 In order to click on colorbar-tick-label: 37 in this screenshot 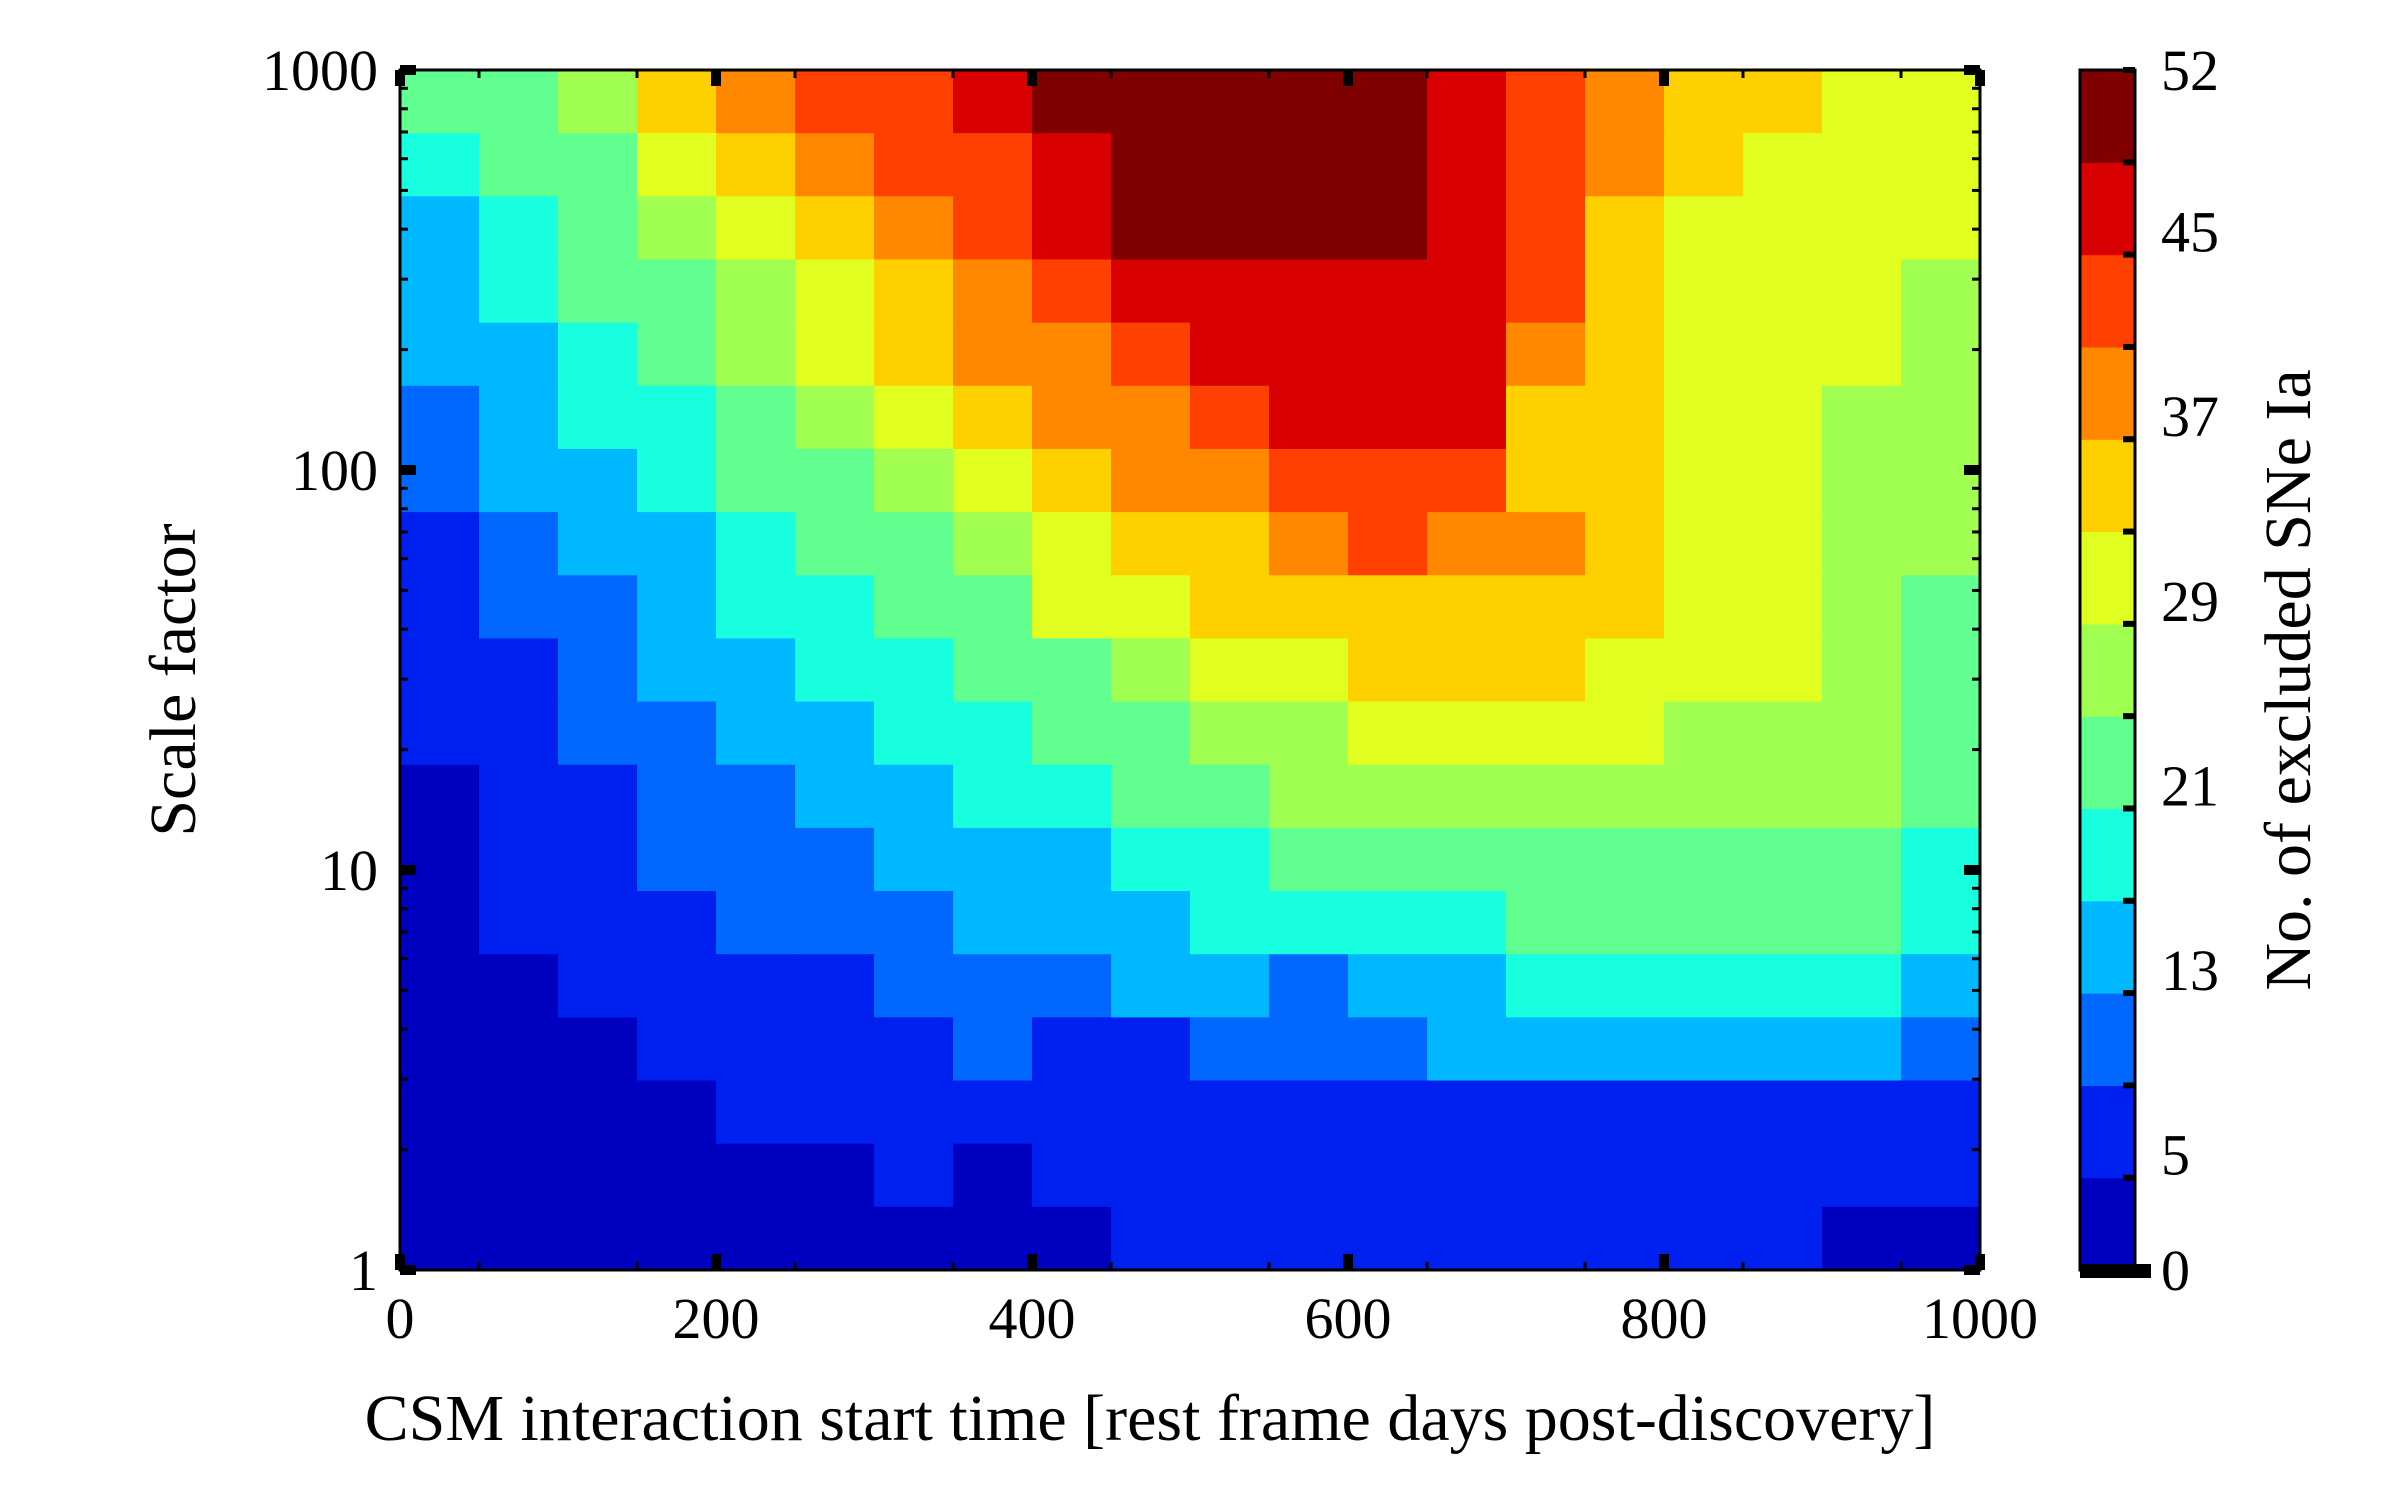, I will do `click(2190, 416)`.